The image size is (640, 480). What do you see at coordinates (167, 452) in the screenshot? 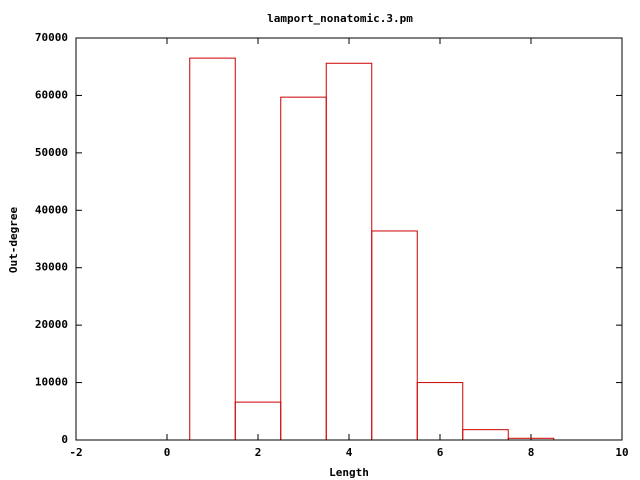
I see `x-tick-label: 0` at bounding box center [167, 452].